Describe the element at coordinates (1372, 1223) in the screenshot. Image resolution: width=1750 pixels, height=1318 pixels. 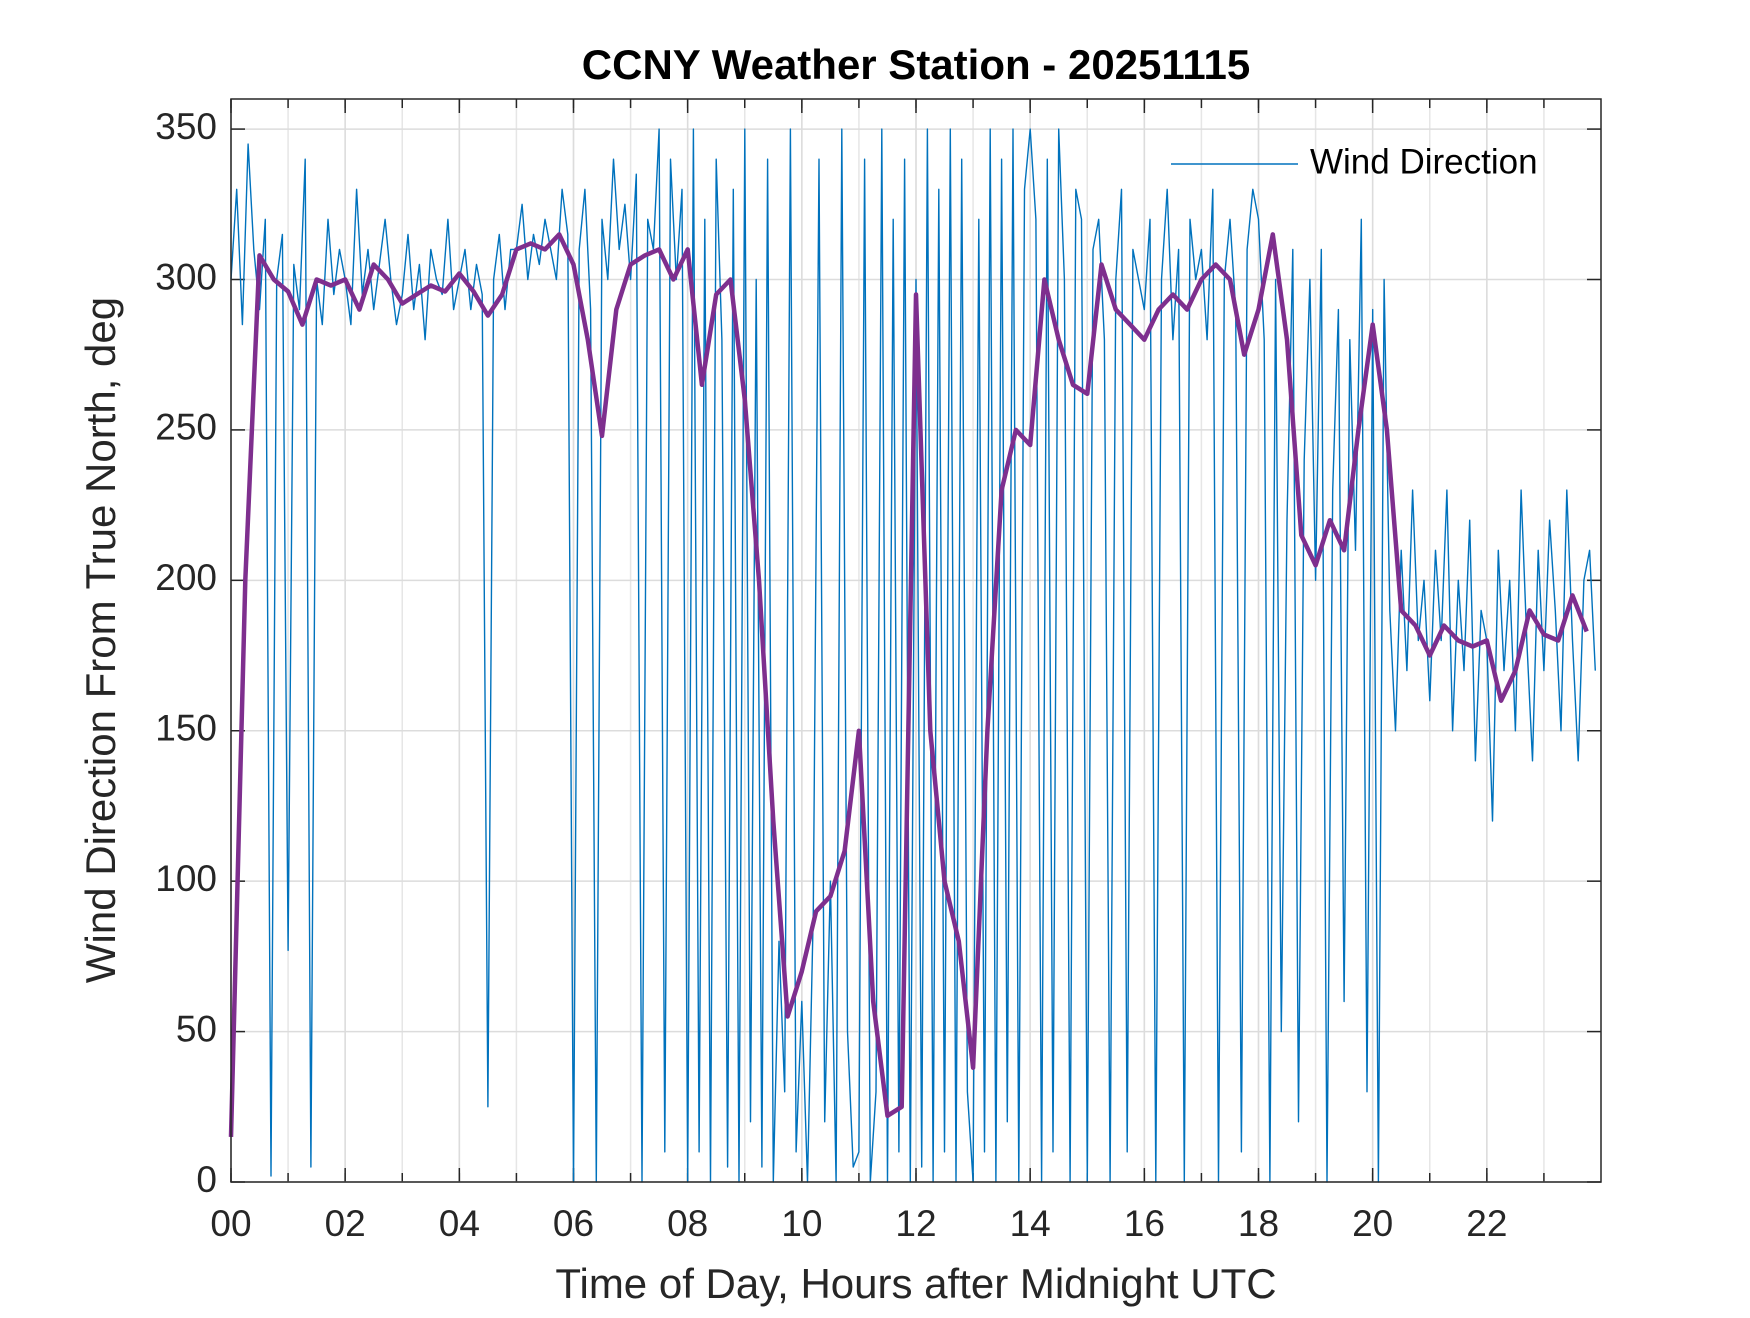
I see `x-tick-label: 20` at that location.